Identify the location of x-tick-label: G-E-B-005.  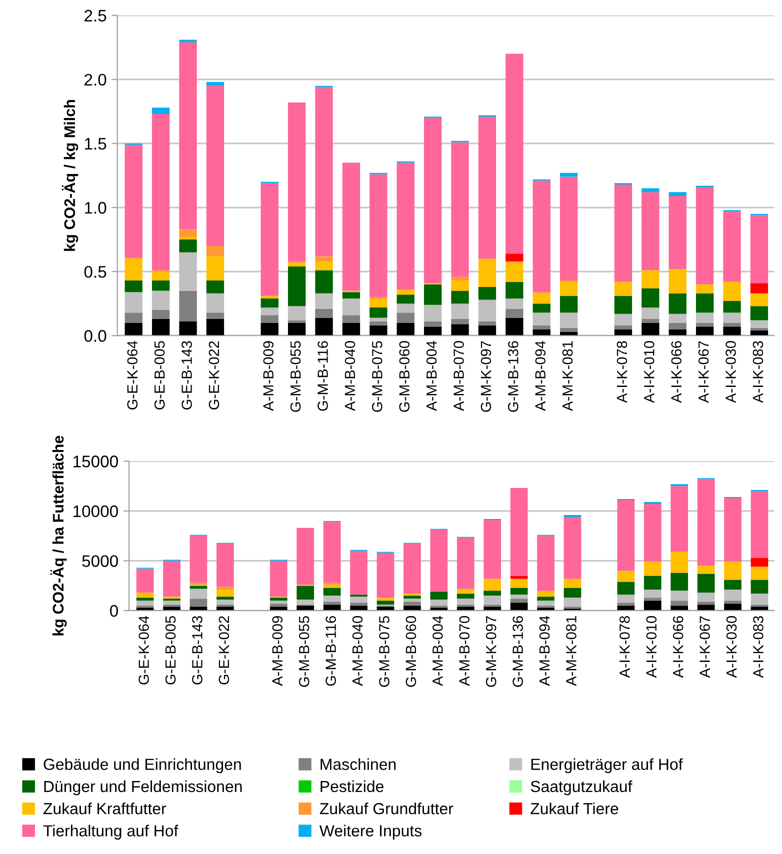
(159, 375).